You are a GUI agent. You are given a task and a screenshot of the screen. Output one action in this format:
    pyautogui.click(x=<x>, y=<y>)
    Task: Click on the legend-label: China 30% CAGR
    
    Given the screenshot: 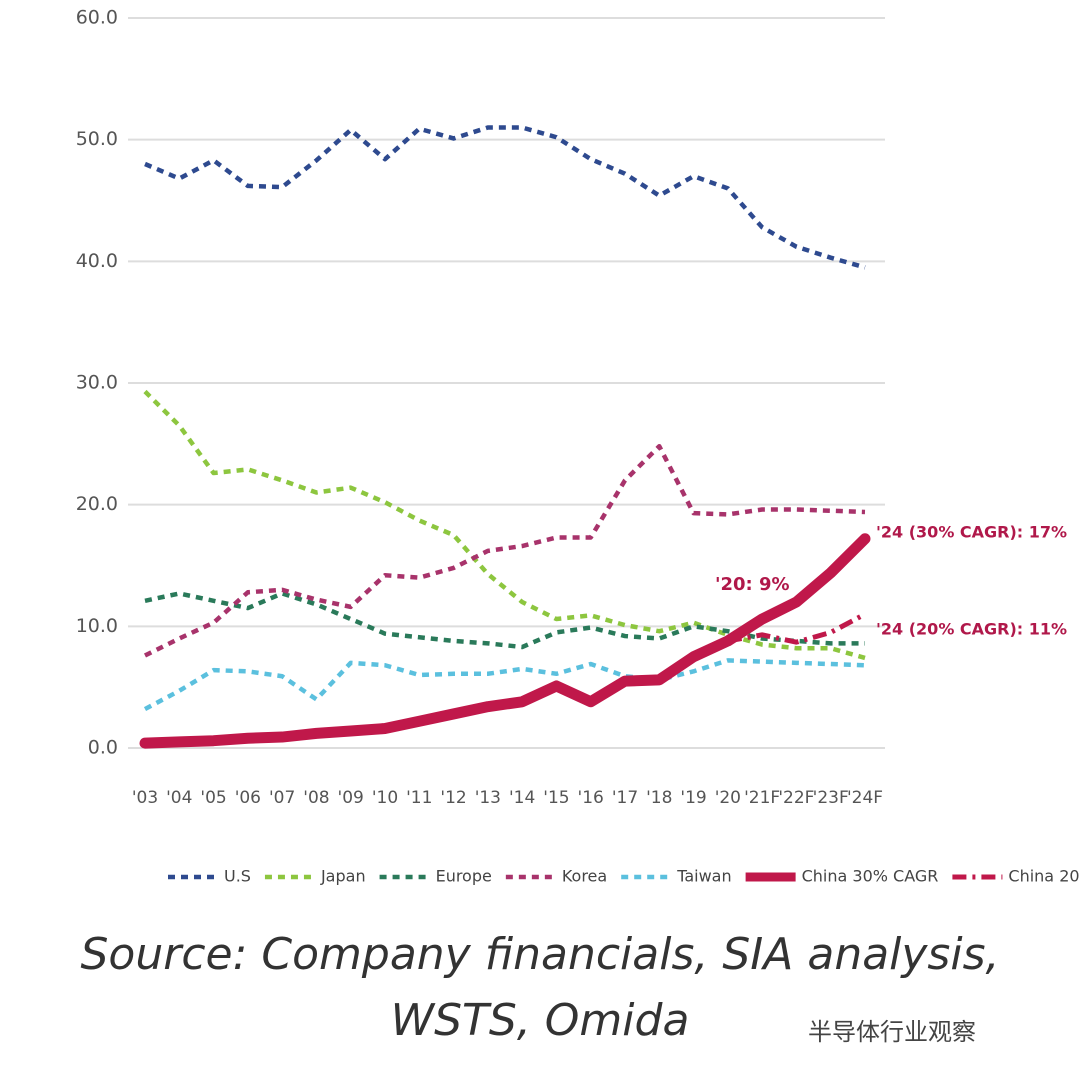 What is the action you would take?
    pyautogui.click(x=870, y=876)
    